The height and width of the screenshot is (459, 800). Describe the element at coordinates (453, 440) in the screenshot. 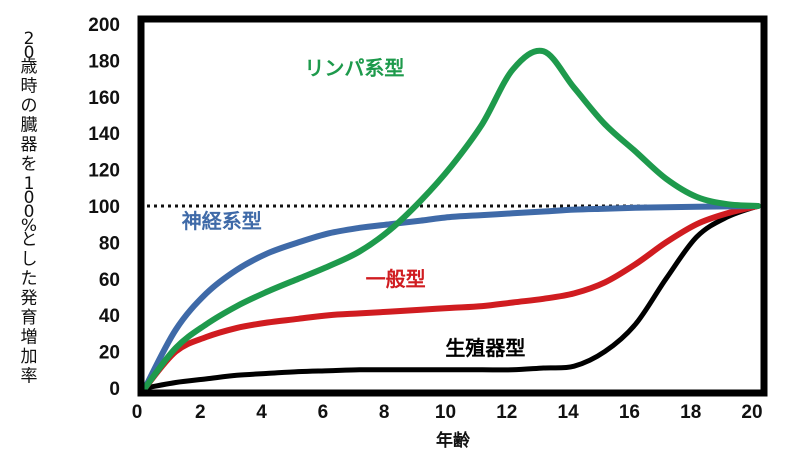

I see `x-axis-title: 年齢` at that location.